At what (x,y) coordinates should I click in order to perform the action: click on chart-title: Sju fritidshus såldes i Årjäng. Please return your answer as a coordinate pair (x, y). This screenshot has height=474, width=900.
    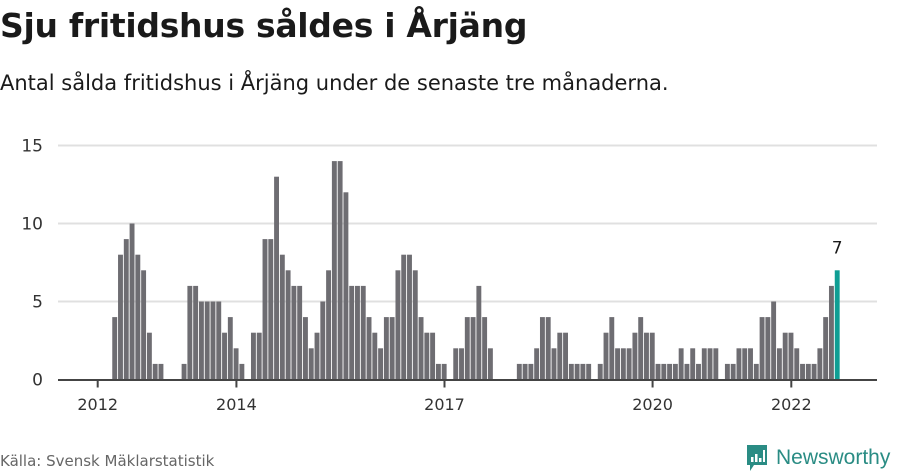
    Looking at the image, I should click on (264, 25).